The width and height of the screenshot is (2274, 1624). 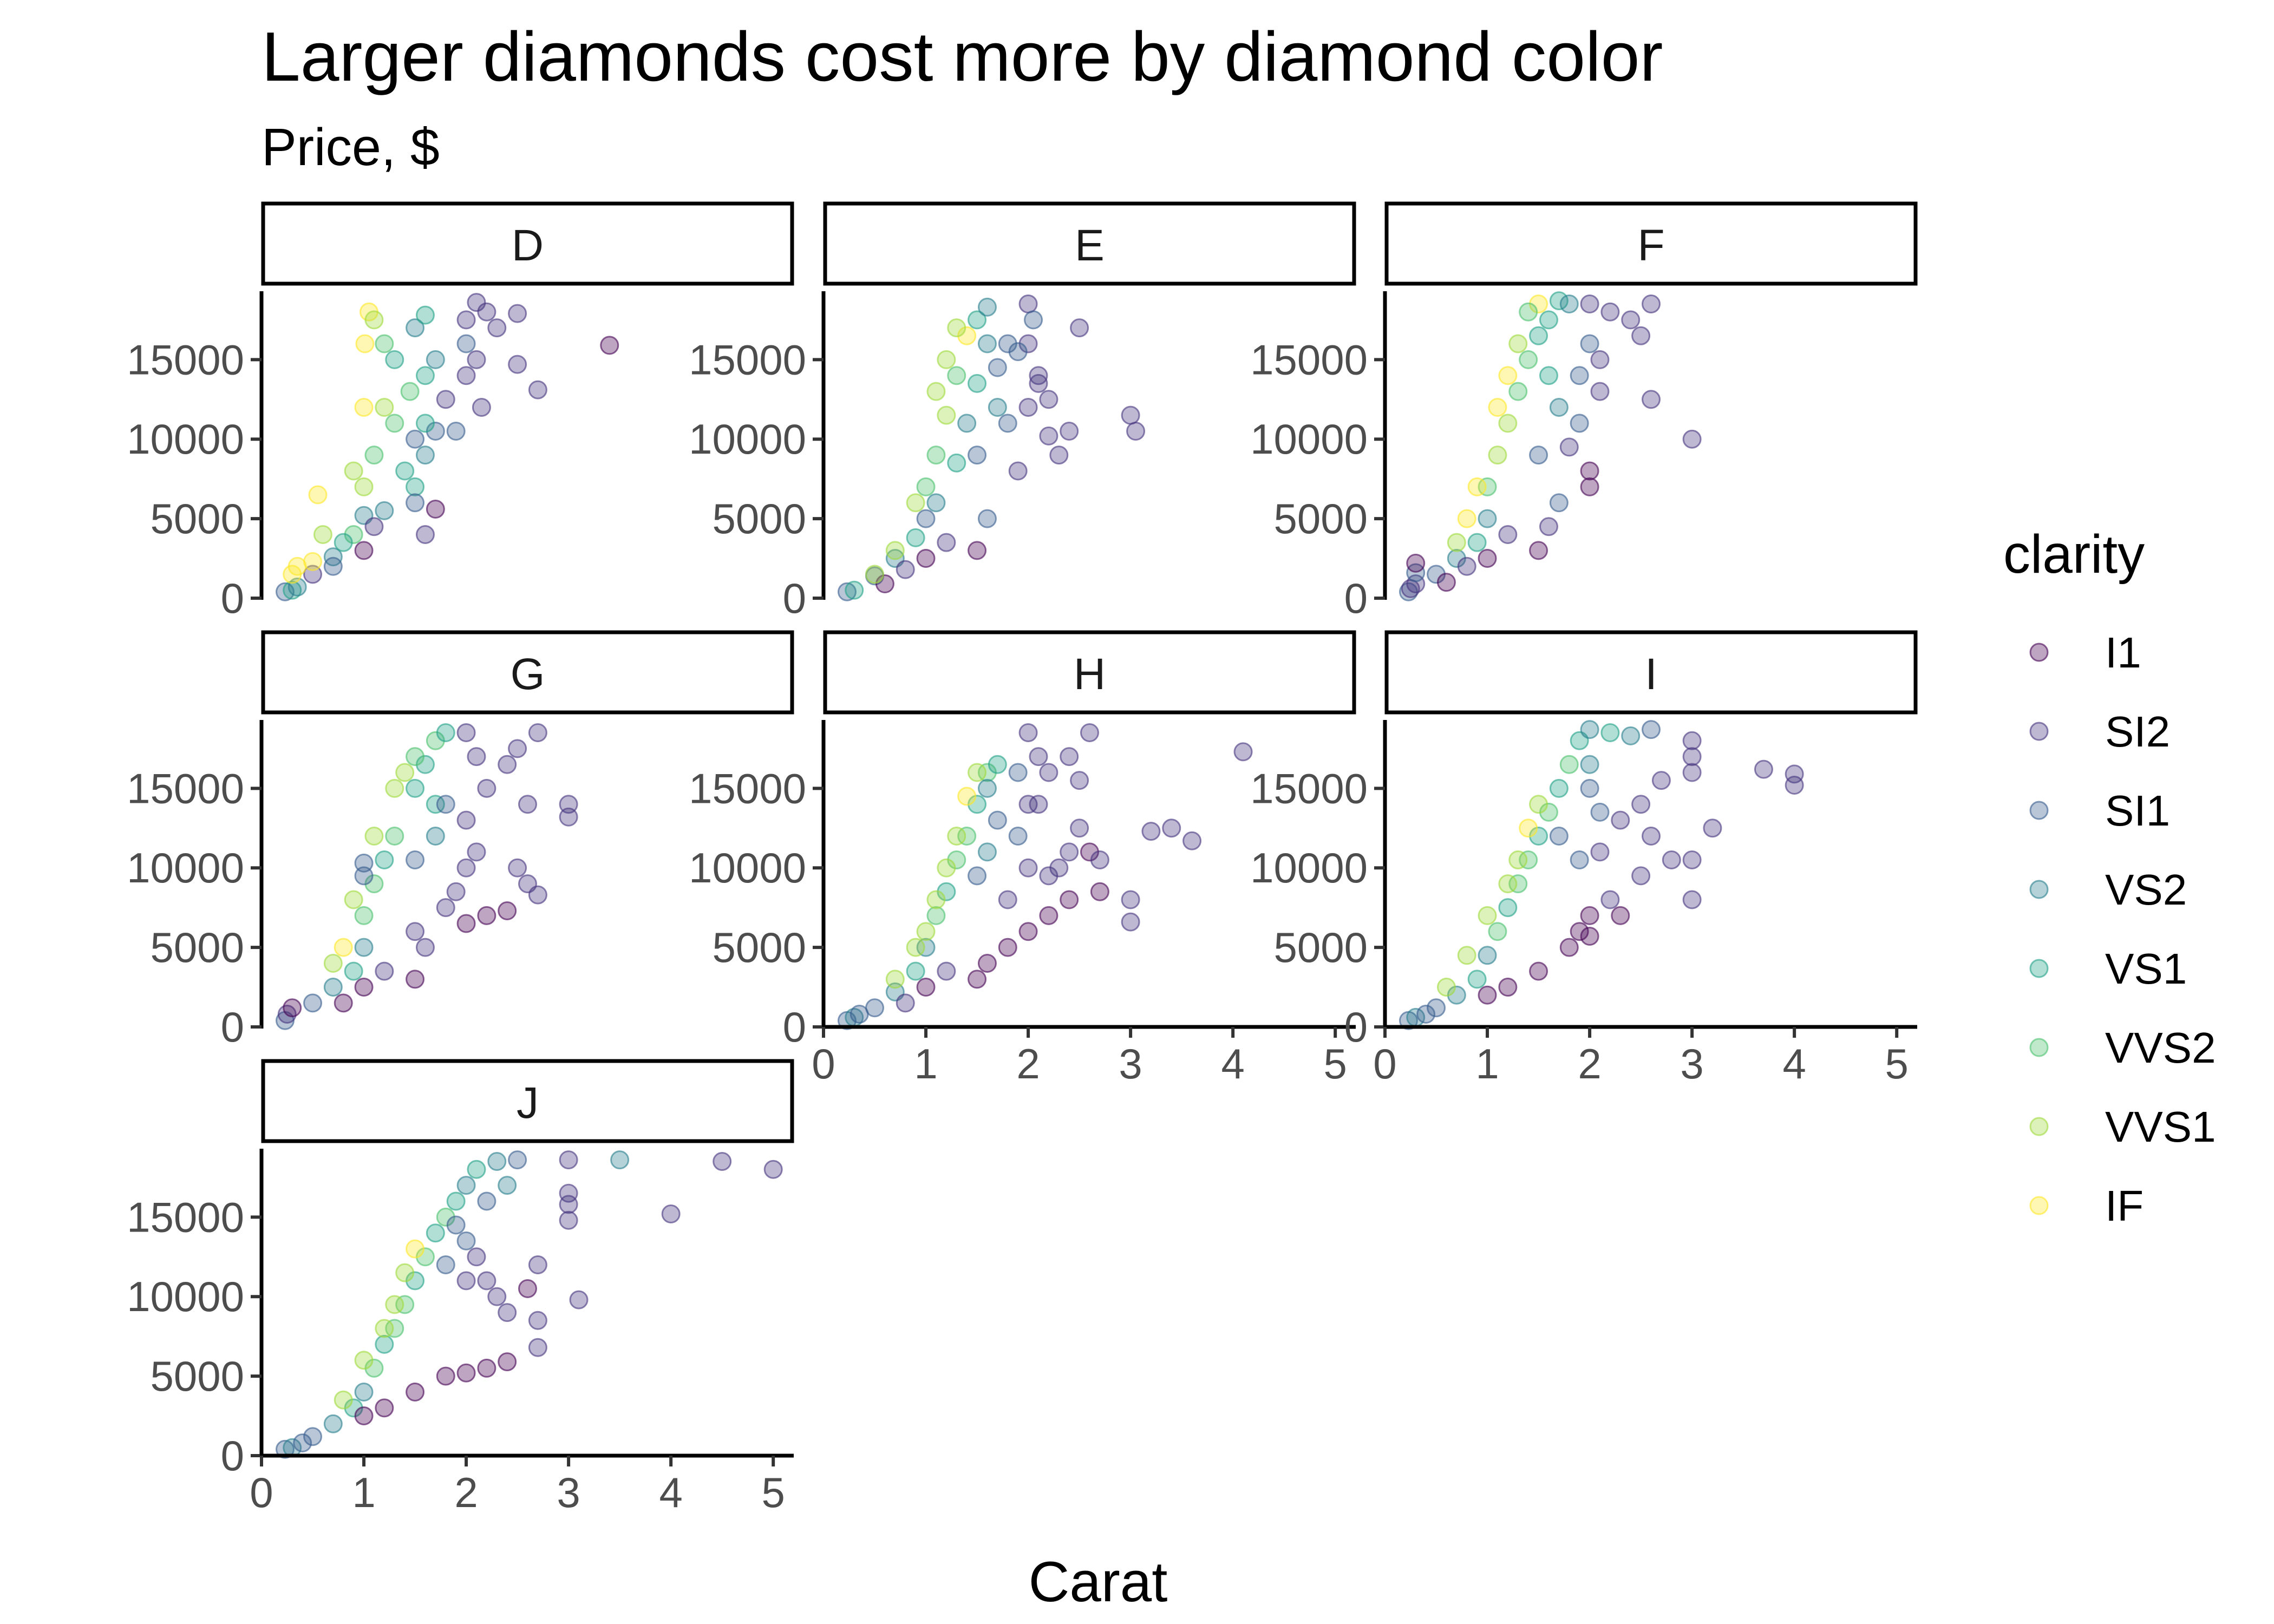 I want to click on y-tick-label: 0, so click(x=233, y=598).